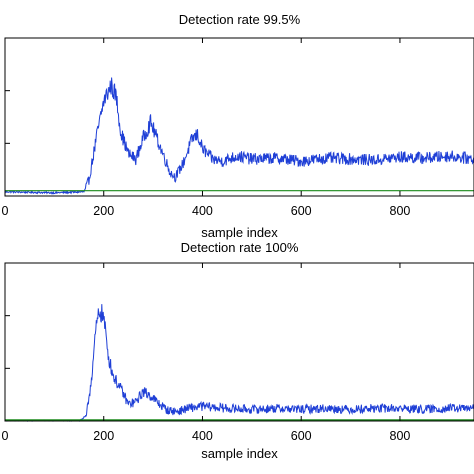  Describe the element at coordinates (240, 247) in the screenshot. I see `chart-title: Detection rate 100%` at that location.